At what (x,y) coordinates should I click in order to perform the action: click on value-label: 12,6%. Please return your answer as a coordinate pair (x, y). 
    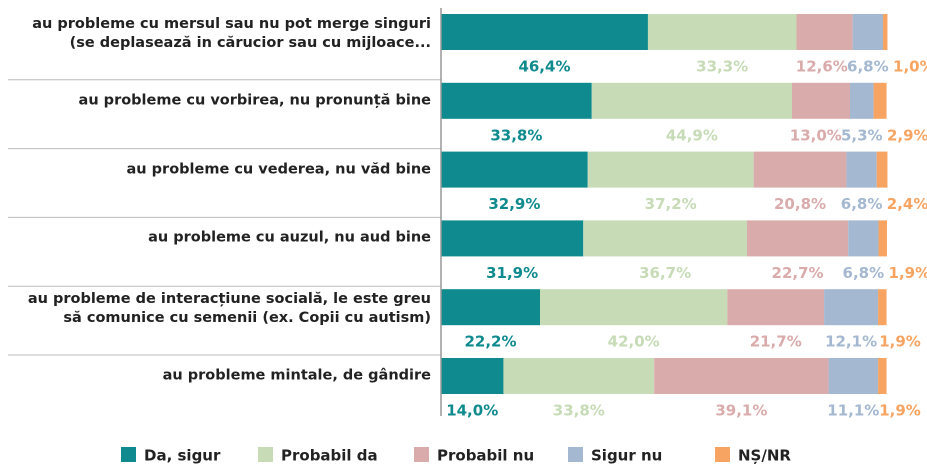
    Looking at the image, I should click on (822, 67).